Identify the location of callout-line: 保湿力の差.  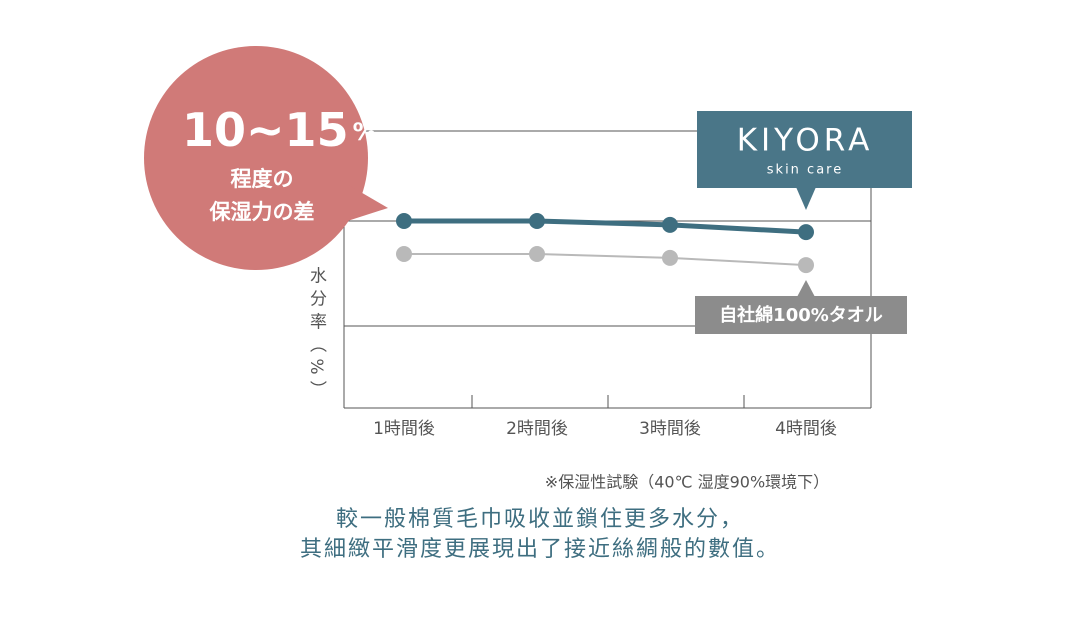
(262, 212).